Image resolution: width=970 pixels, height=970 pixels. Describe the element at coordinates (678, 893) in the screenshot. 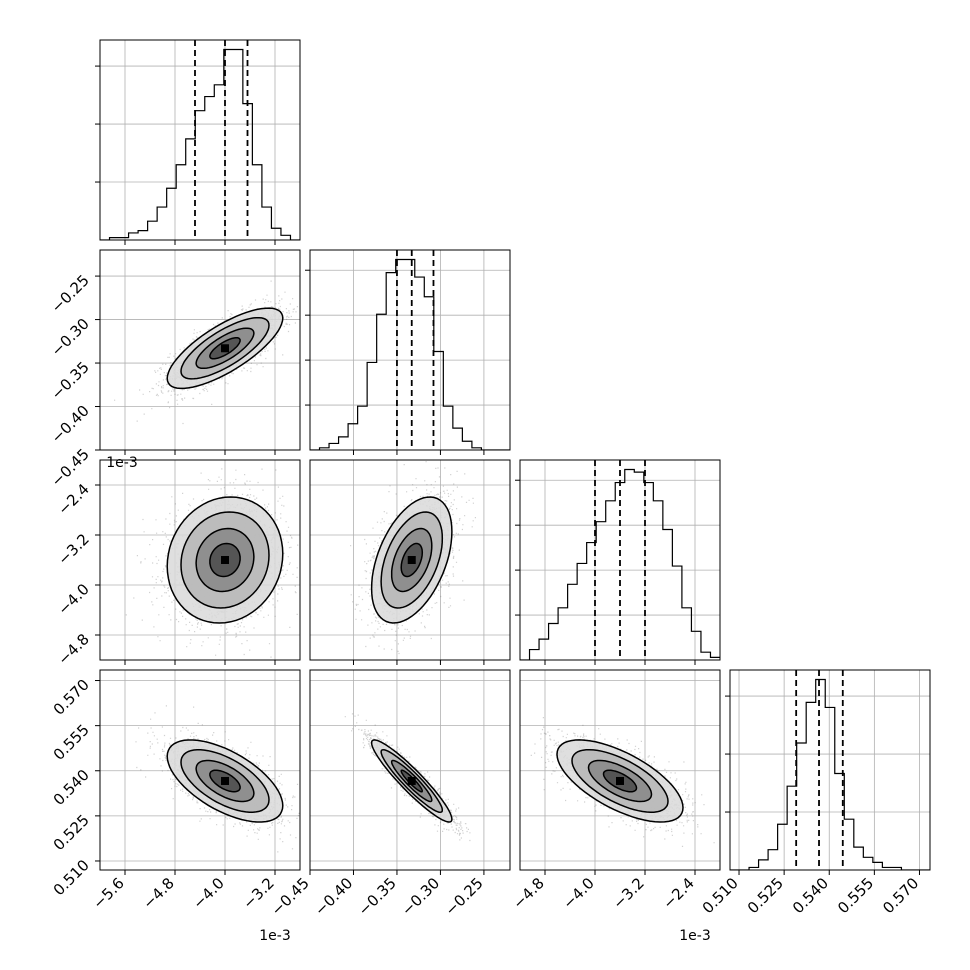

I see `x-tick-label: −2.4` at that location.